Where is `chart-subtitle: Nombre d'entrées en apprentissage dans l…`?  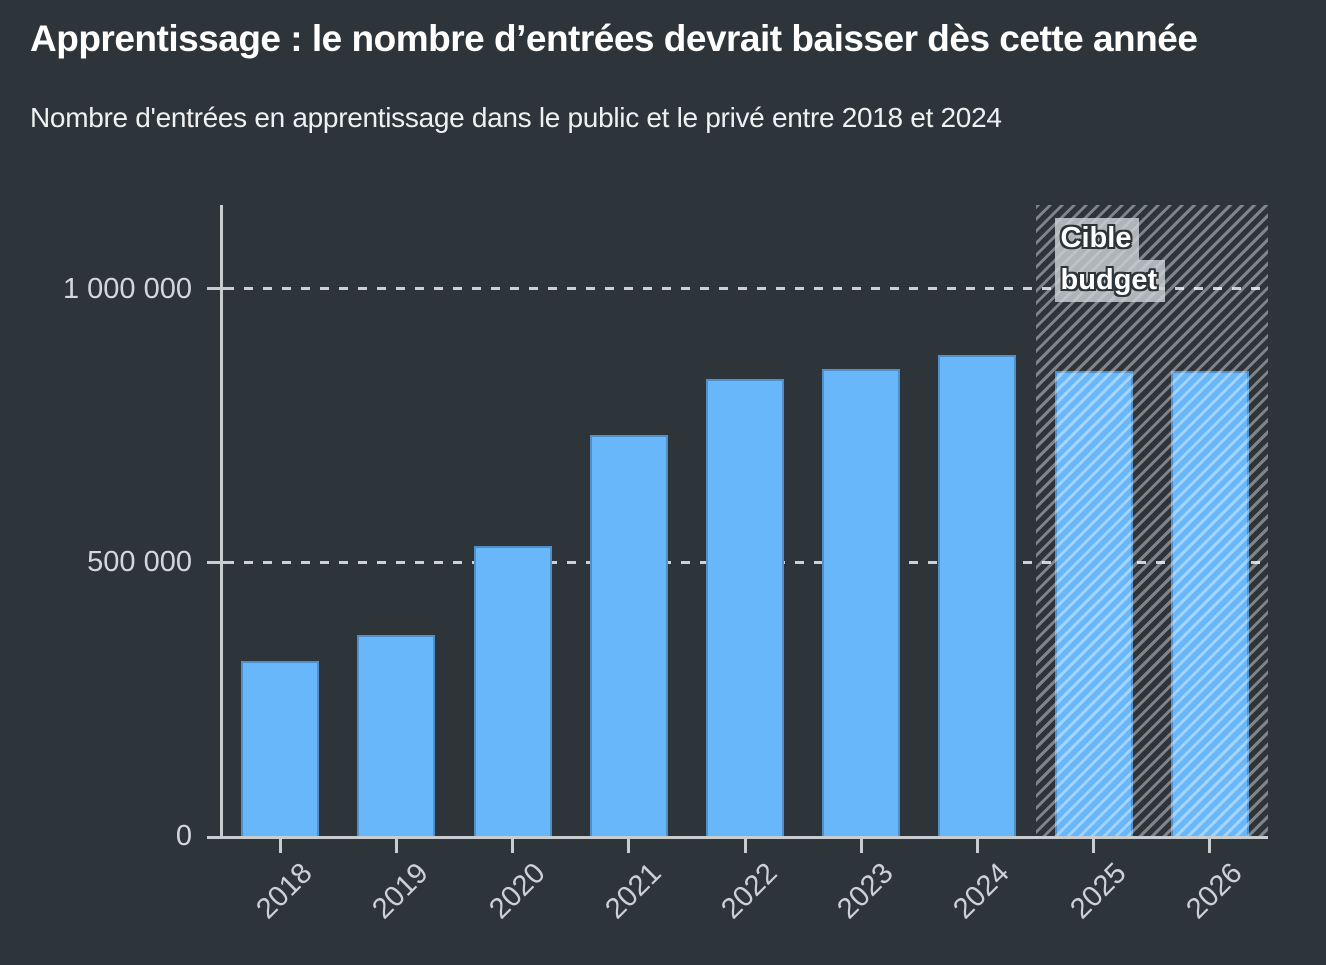 chart-subtitle: Nombre d'entrées en apprentissage dans l… is located at coordinates (516, 117).